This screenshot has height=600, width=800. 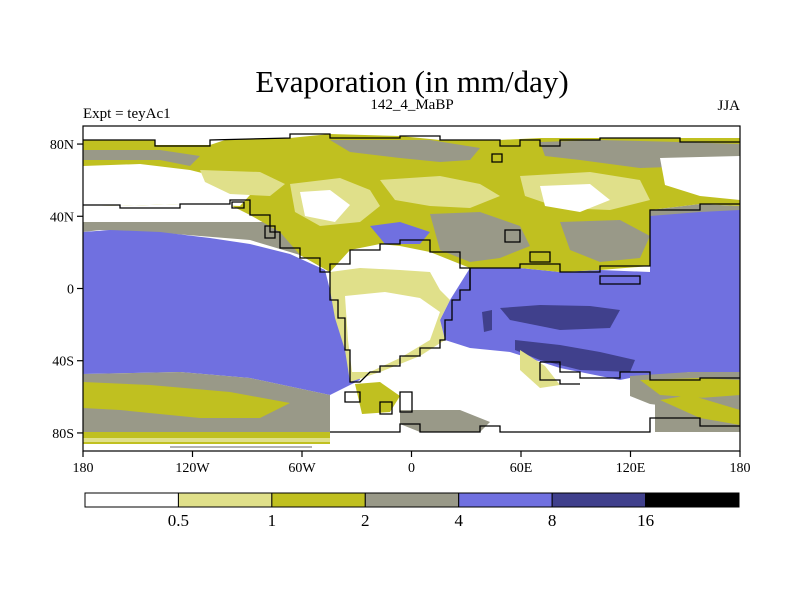 What do you see at coordinates (365, 520) in the screenshot?
I see `colorbar-label: 2` at bounding box center [365, 520].